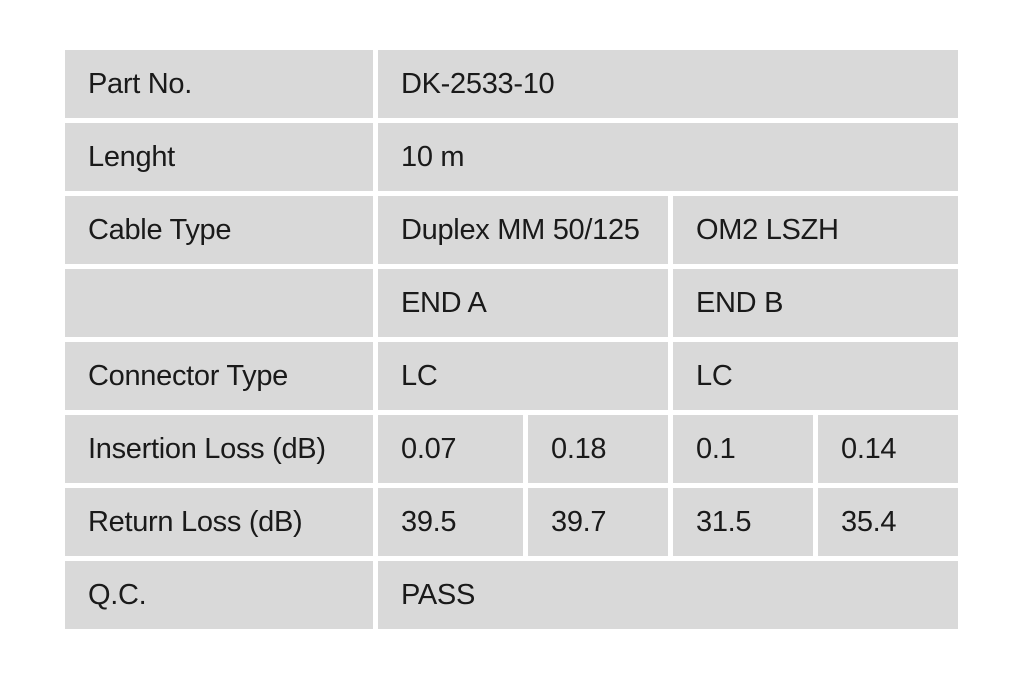 The height and width of the screenshot is (682, 1024). I want to click on insertion-loss-a2: 0.18, so click(598, 449).